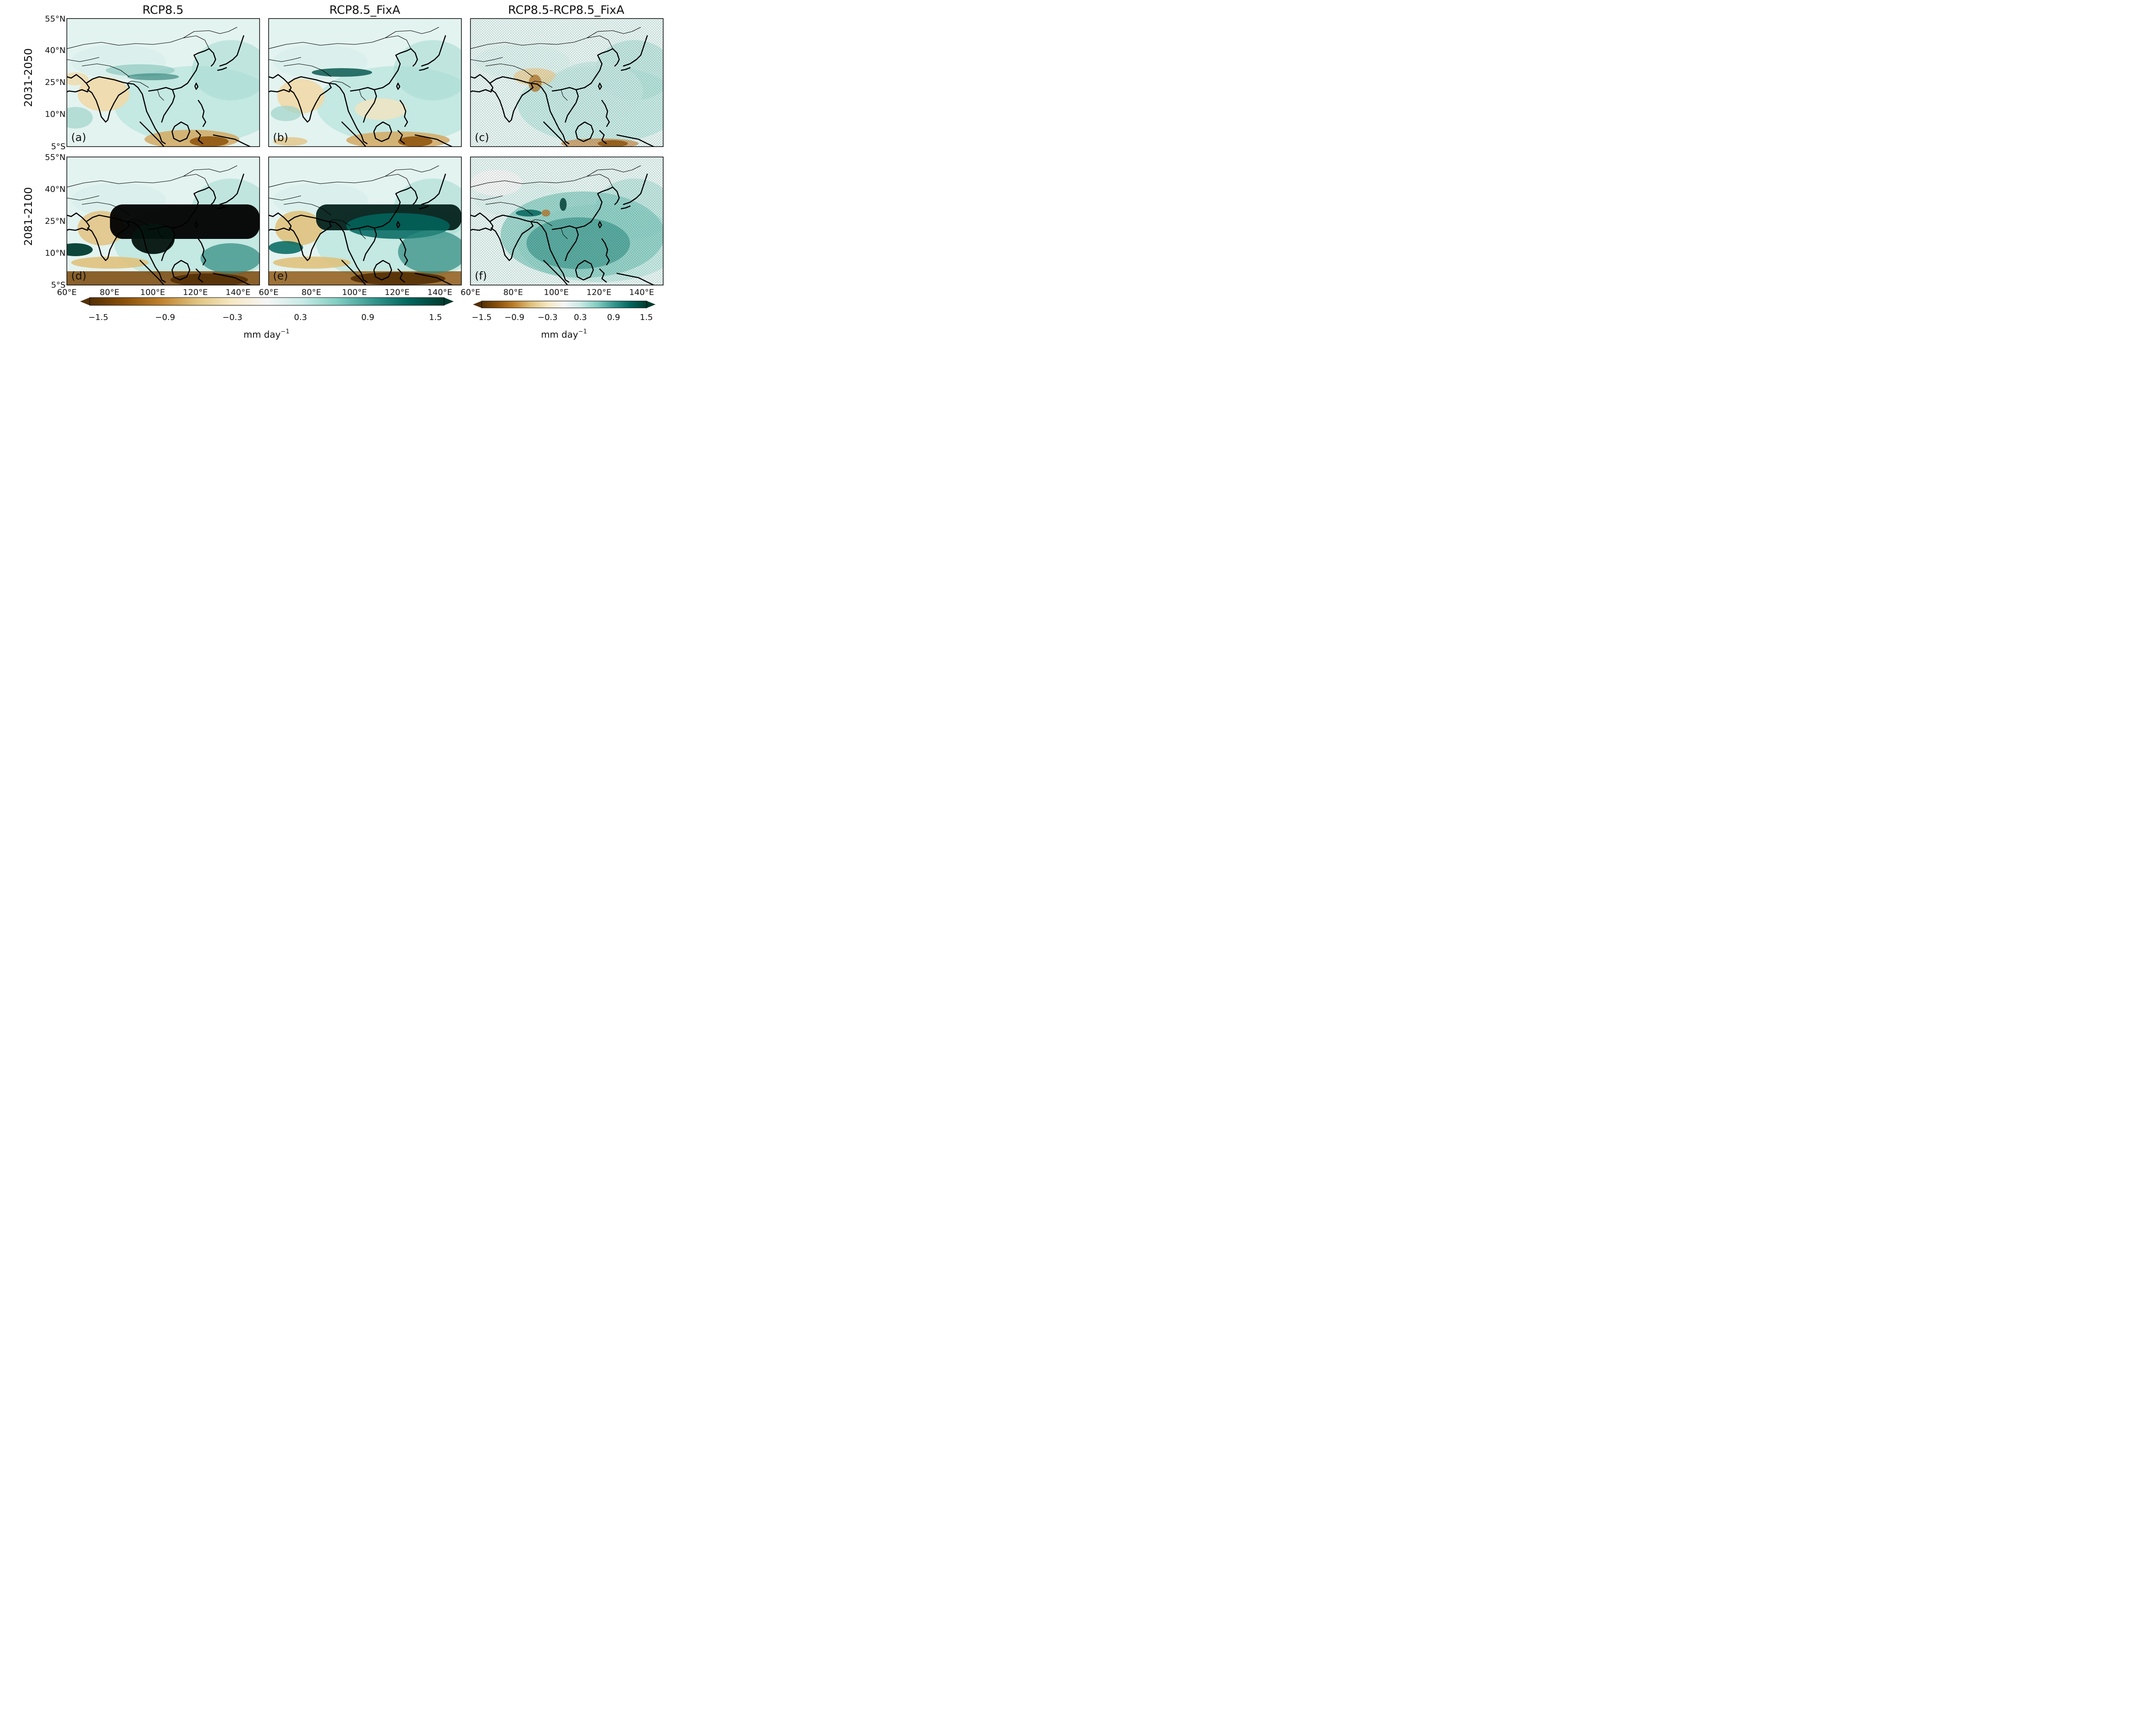 The height and width of the screenshot is (1725, 2156). What do you see at coordinates (78, 276) in the screenshot?
I see `panel-label-d: (d)` at bounding box center [78, 276].